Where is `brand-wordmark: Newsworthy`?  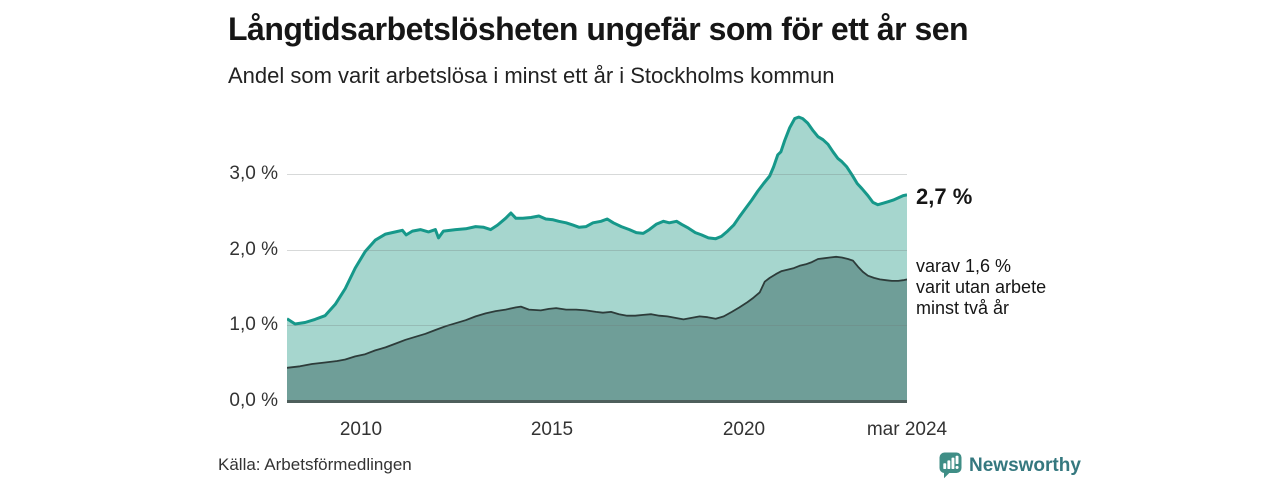 brand-wordmark: Newsworthy is located at coordinates (1025, 465).